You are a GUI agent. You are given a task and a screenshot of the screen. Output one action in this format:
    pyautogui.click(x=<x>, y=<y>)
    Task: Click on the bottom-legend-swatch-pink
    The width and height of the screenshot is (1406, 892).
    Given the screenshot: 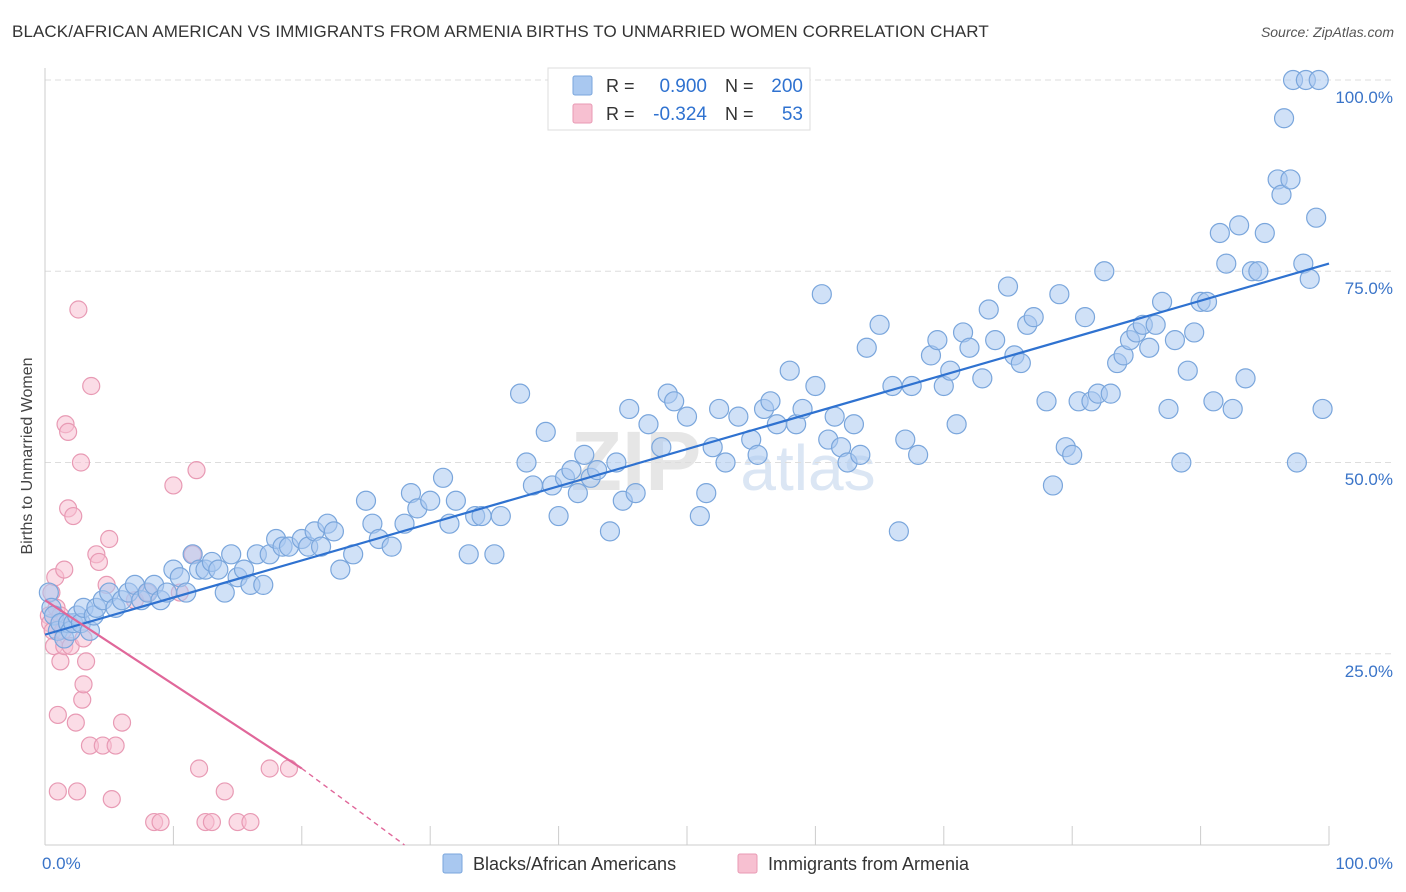 What is the action you would take?
    pyautogui.click(x=747, y=863)
    